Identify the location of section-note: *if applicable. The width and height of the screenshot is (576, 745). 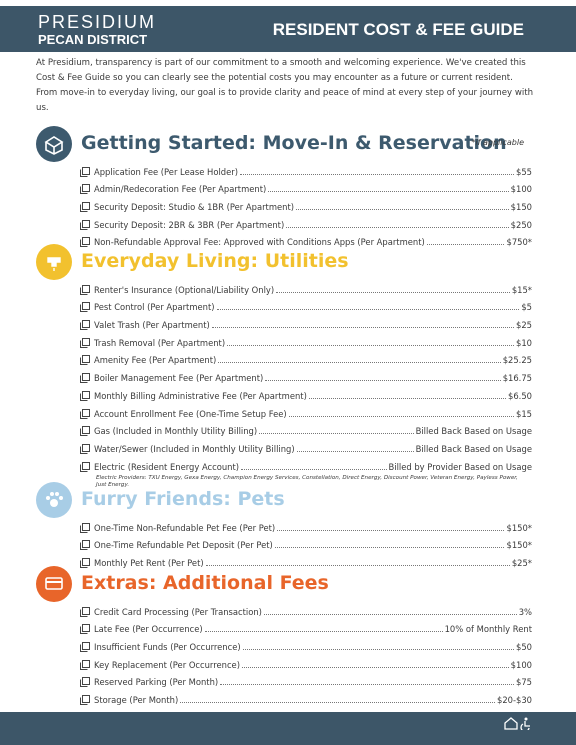
(497, 142).